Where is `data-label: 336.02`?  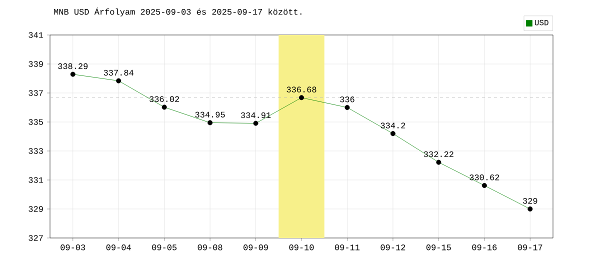 data-label: 336.02 is located at coordinates (165, 99).